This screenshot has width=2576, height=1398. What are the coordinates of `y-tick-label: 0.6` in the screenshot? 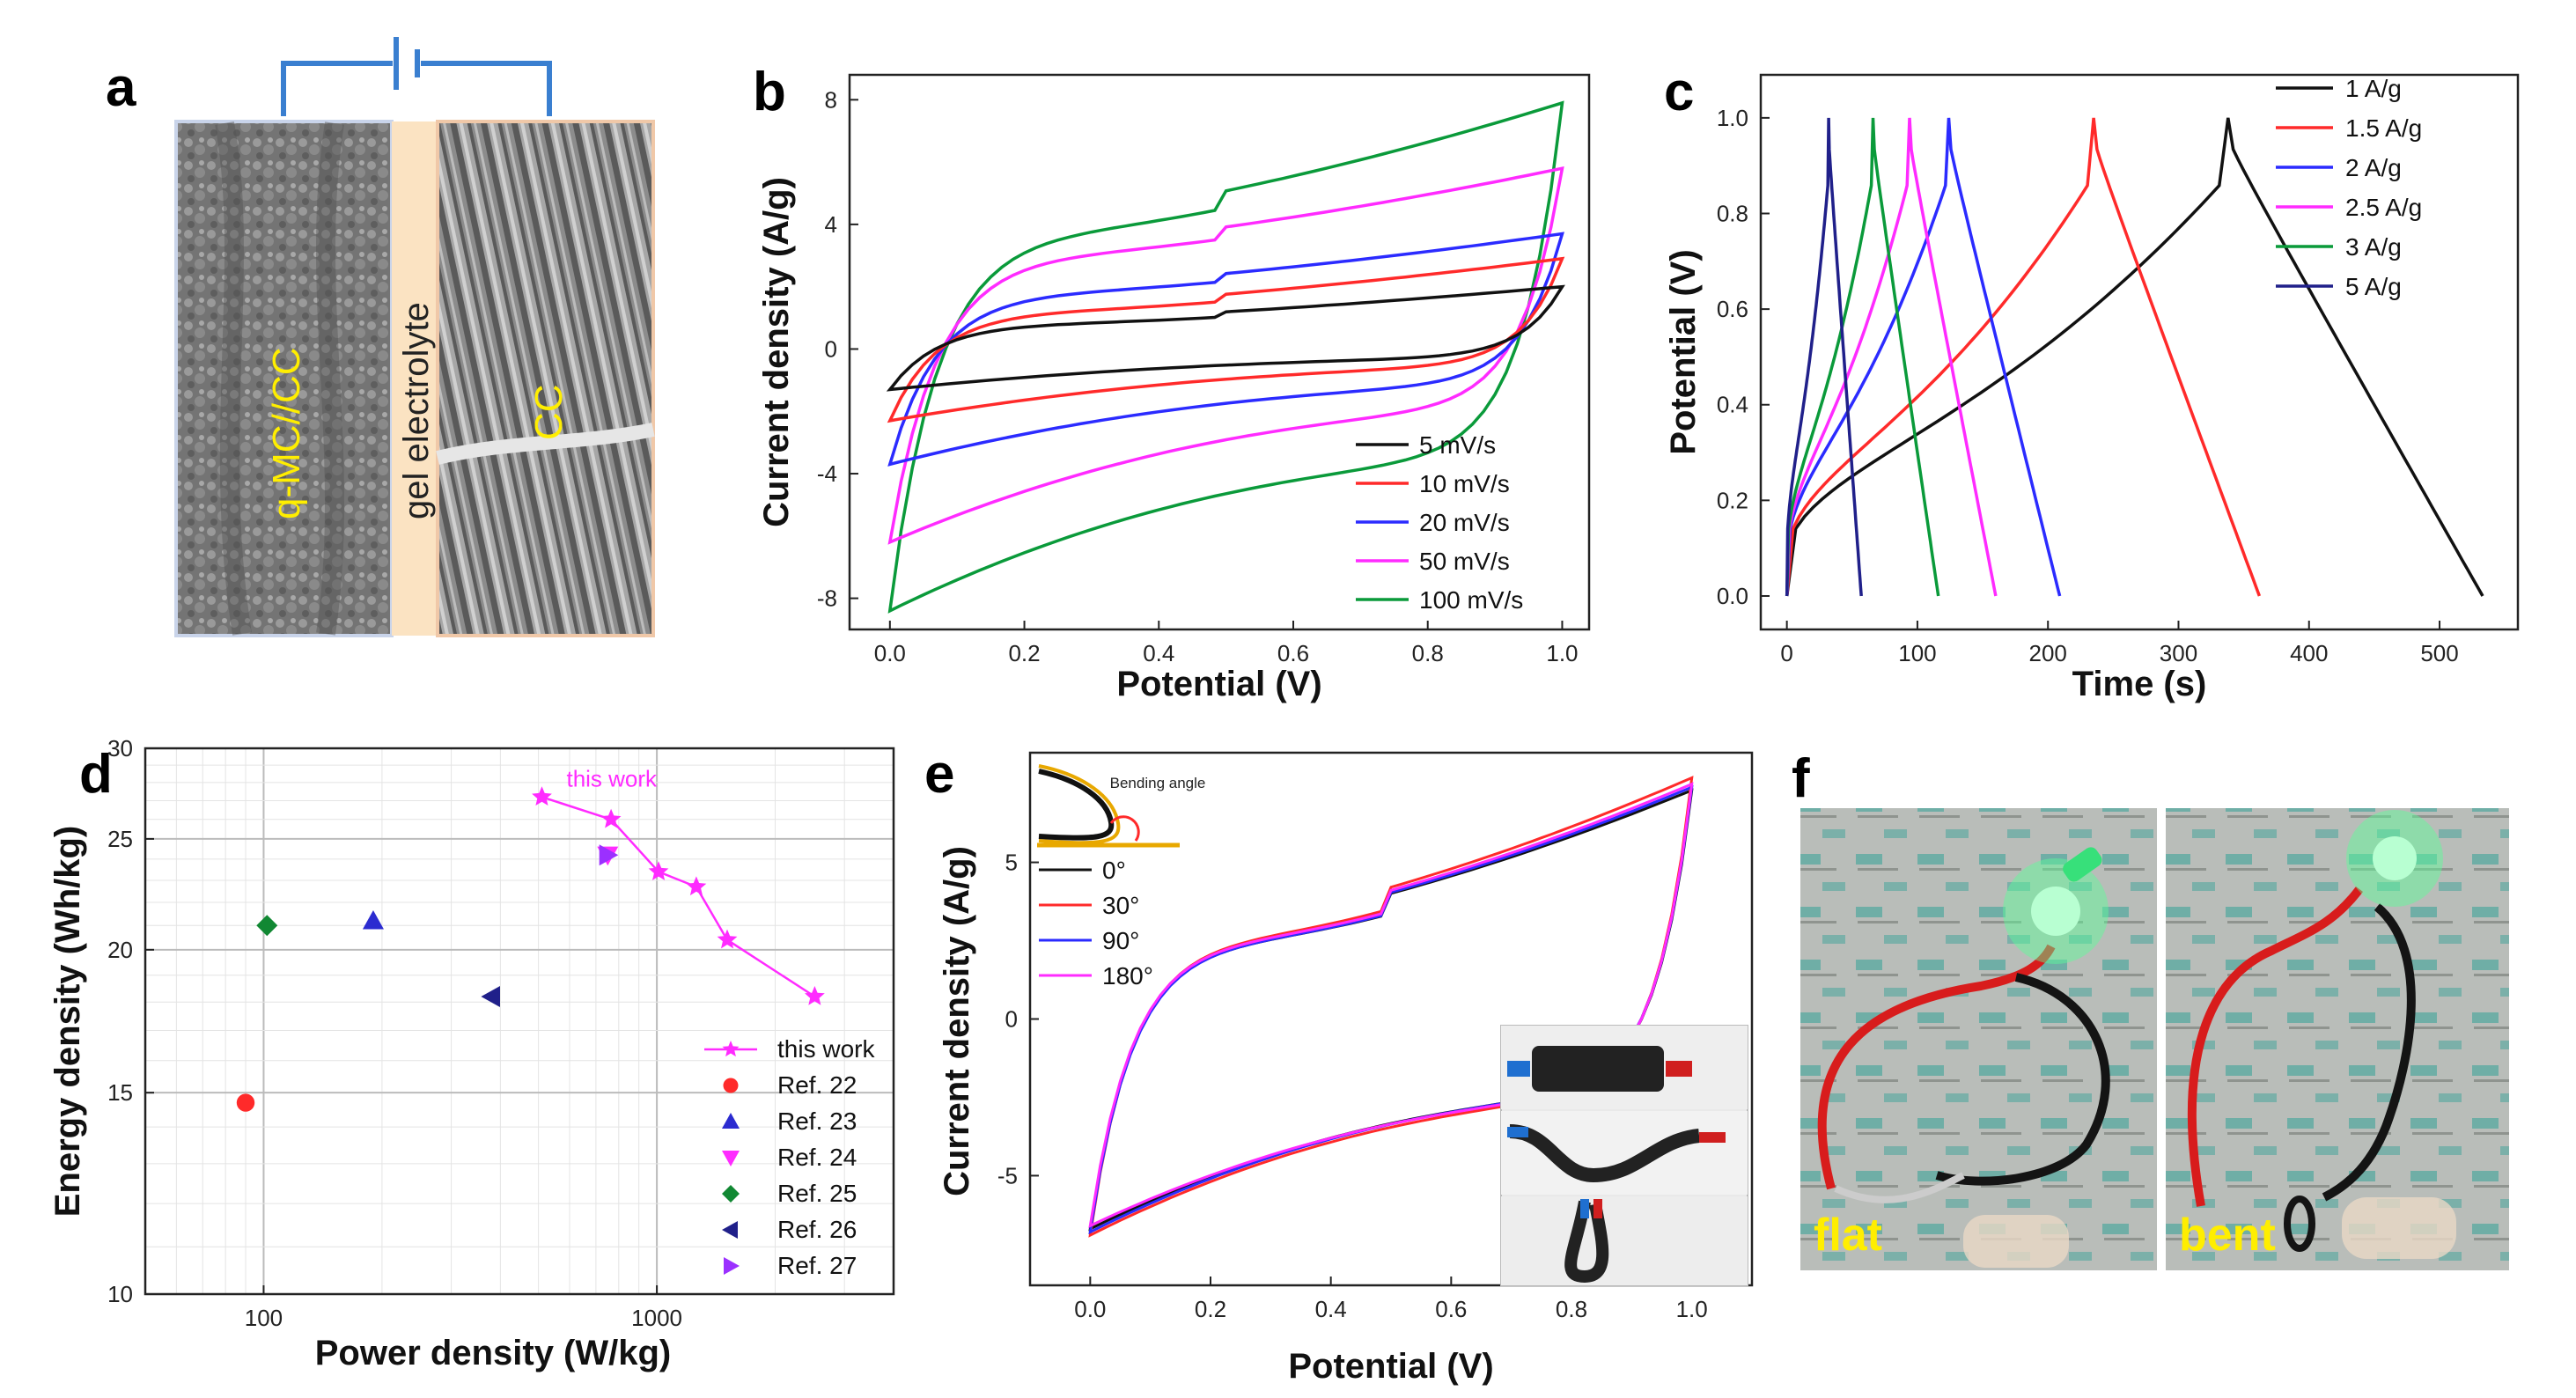 It's located at (1733, 309).